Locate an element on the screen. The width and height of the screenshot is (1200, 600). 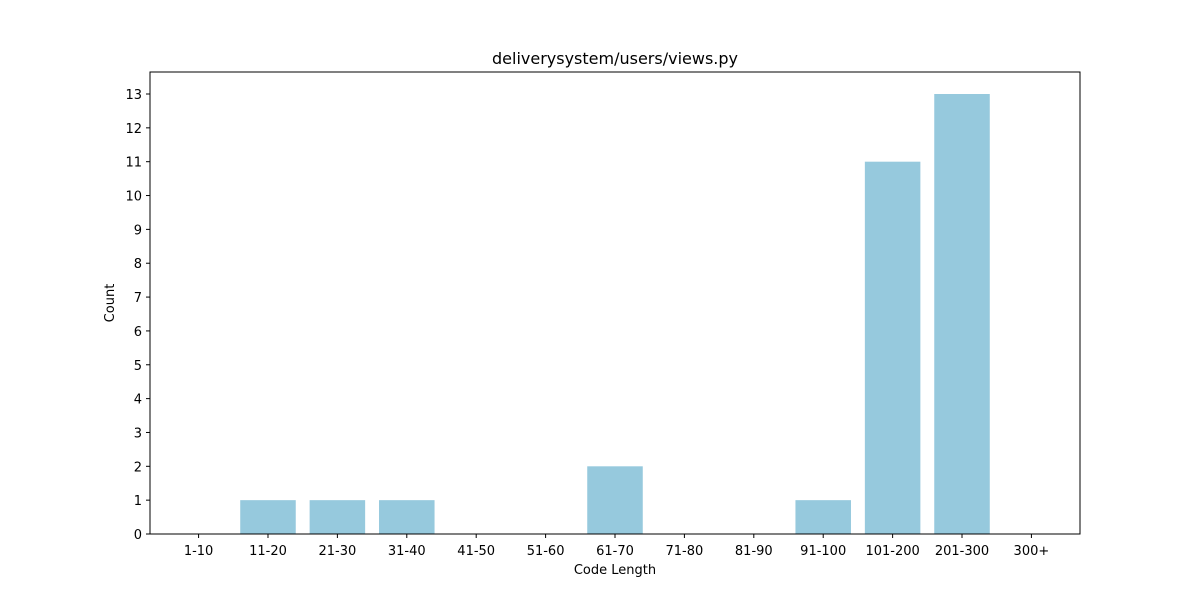
x-tick-label: 101-200 is located at coordinates (892, 551).